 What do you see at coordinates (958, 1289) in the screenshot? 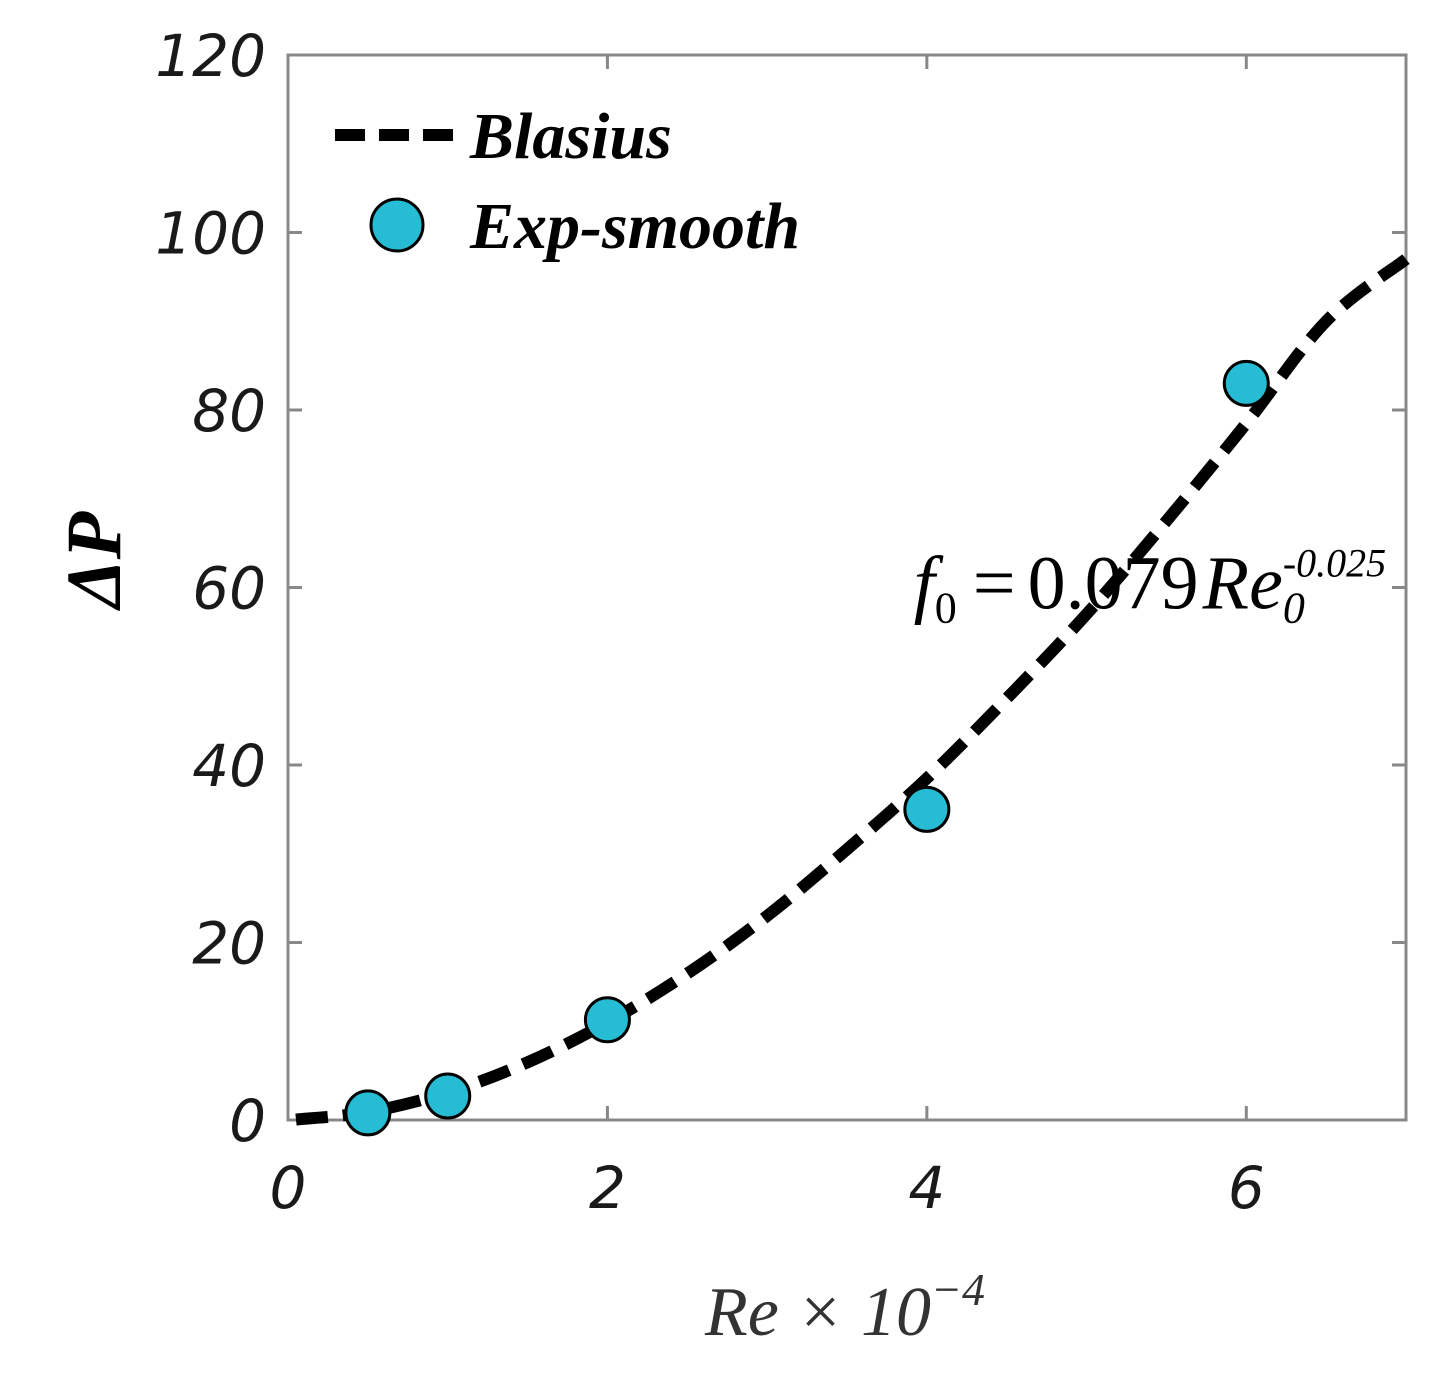
I see `x-axis-label-exponent: −4` at bounding box center [958, 1289].